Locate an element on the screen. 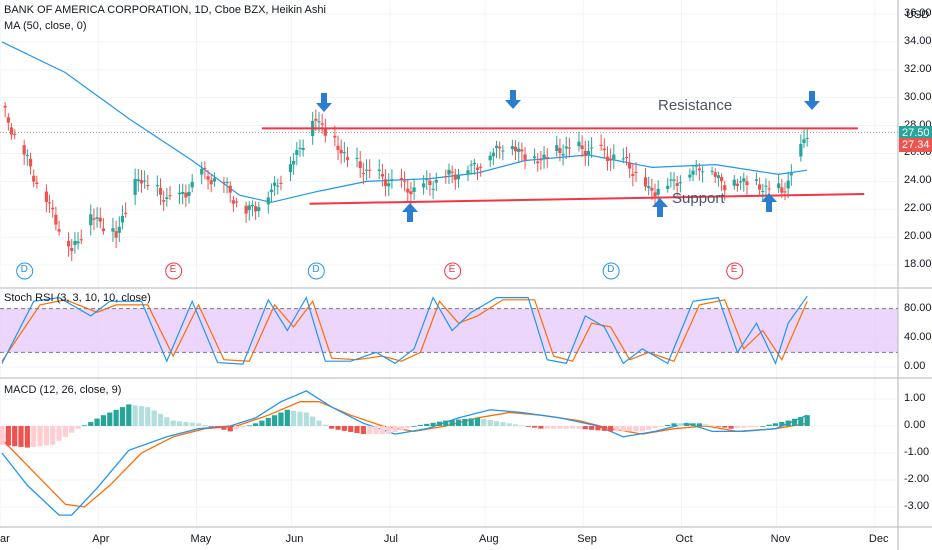  arrows is located at coordinates (568, 156).